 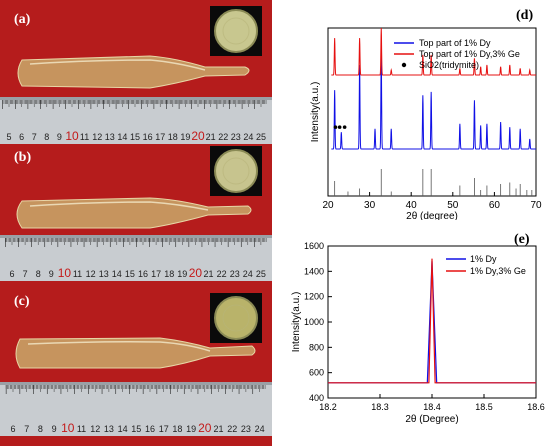 I want to click on photo-b-drawing: 6 7 8 9 10 11 12 13 14 15 16 17 18 19 20 21 22 23 24 25, so click(x=136, y=213).